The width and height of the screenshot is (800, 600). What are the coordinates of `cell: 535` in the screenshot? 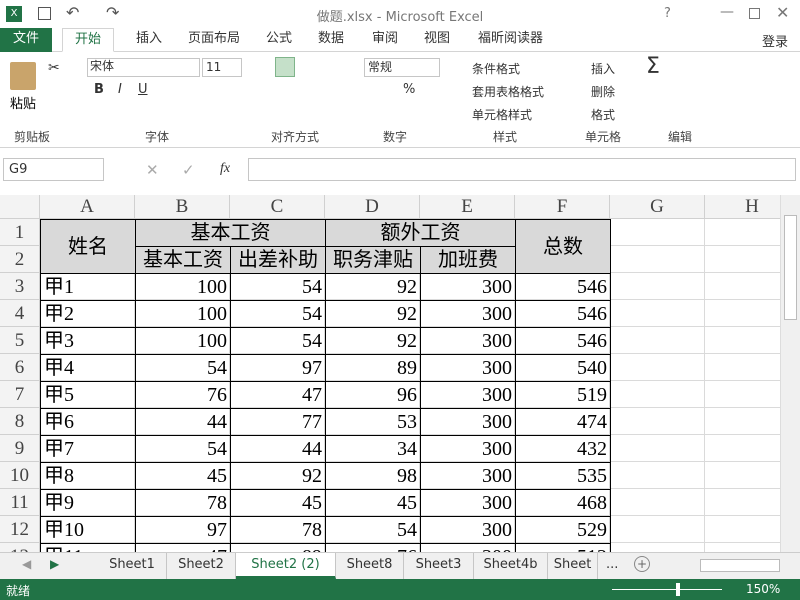 It's located at (563, 476).